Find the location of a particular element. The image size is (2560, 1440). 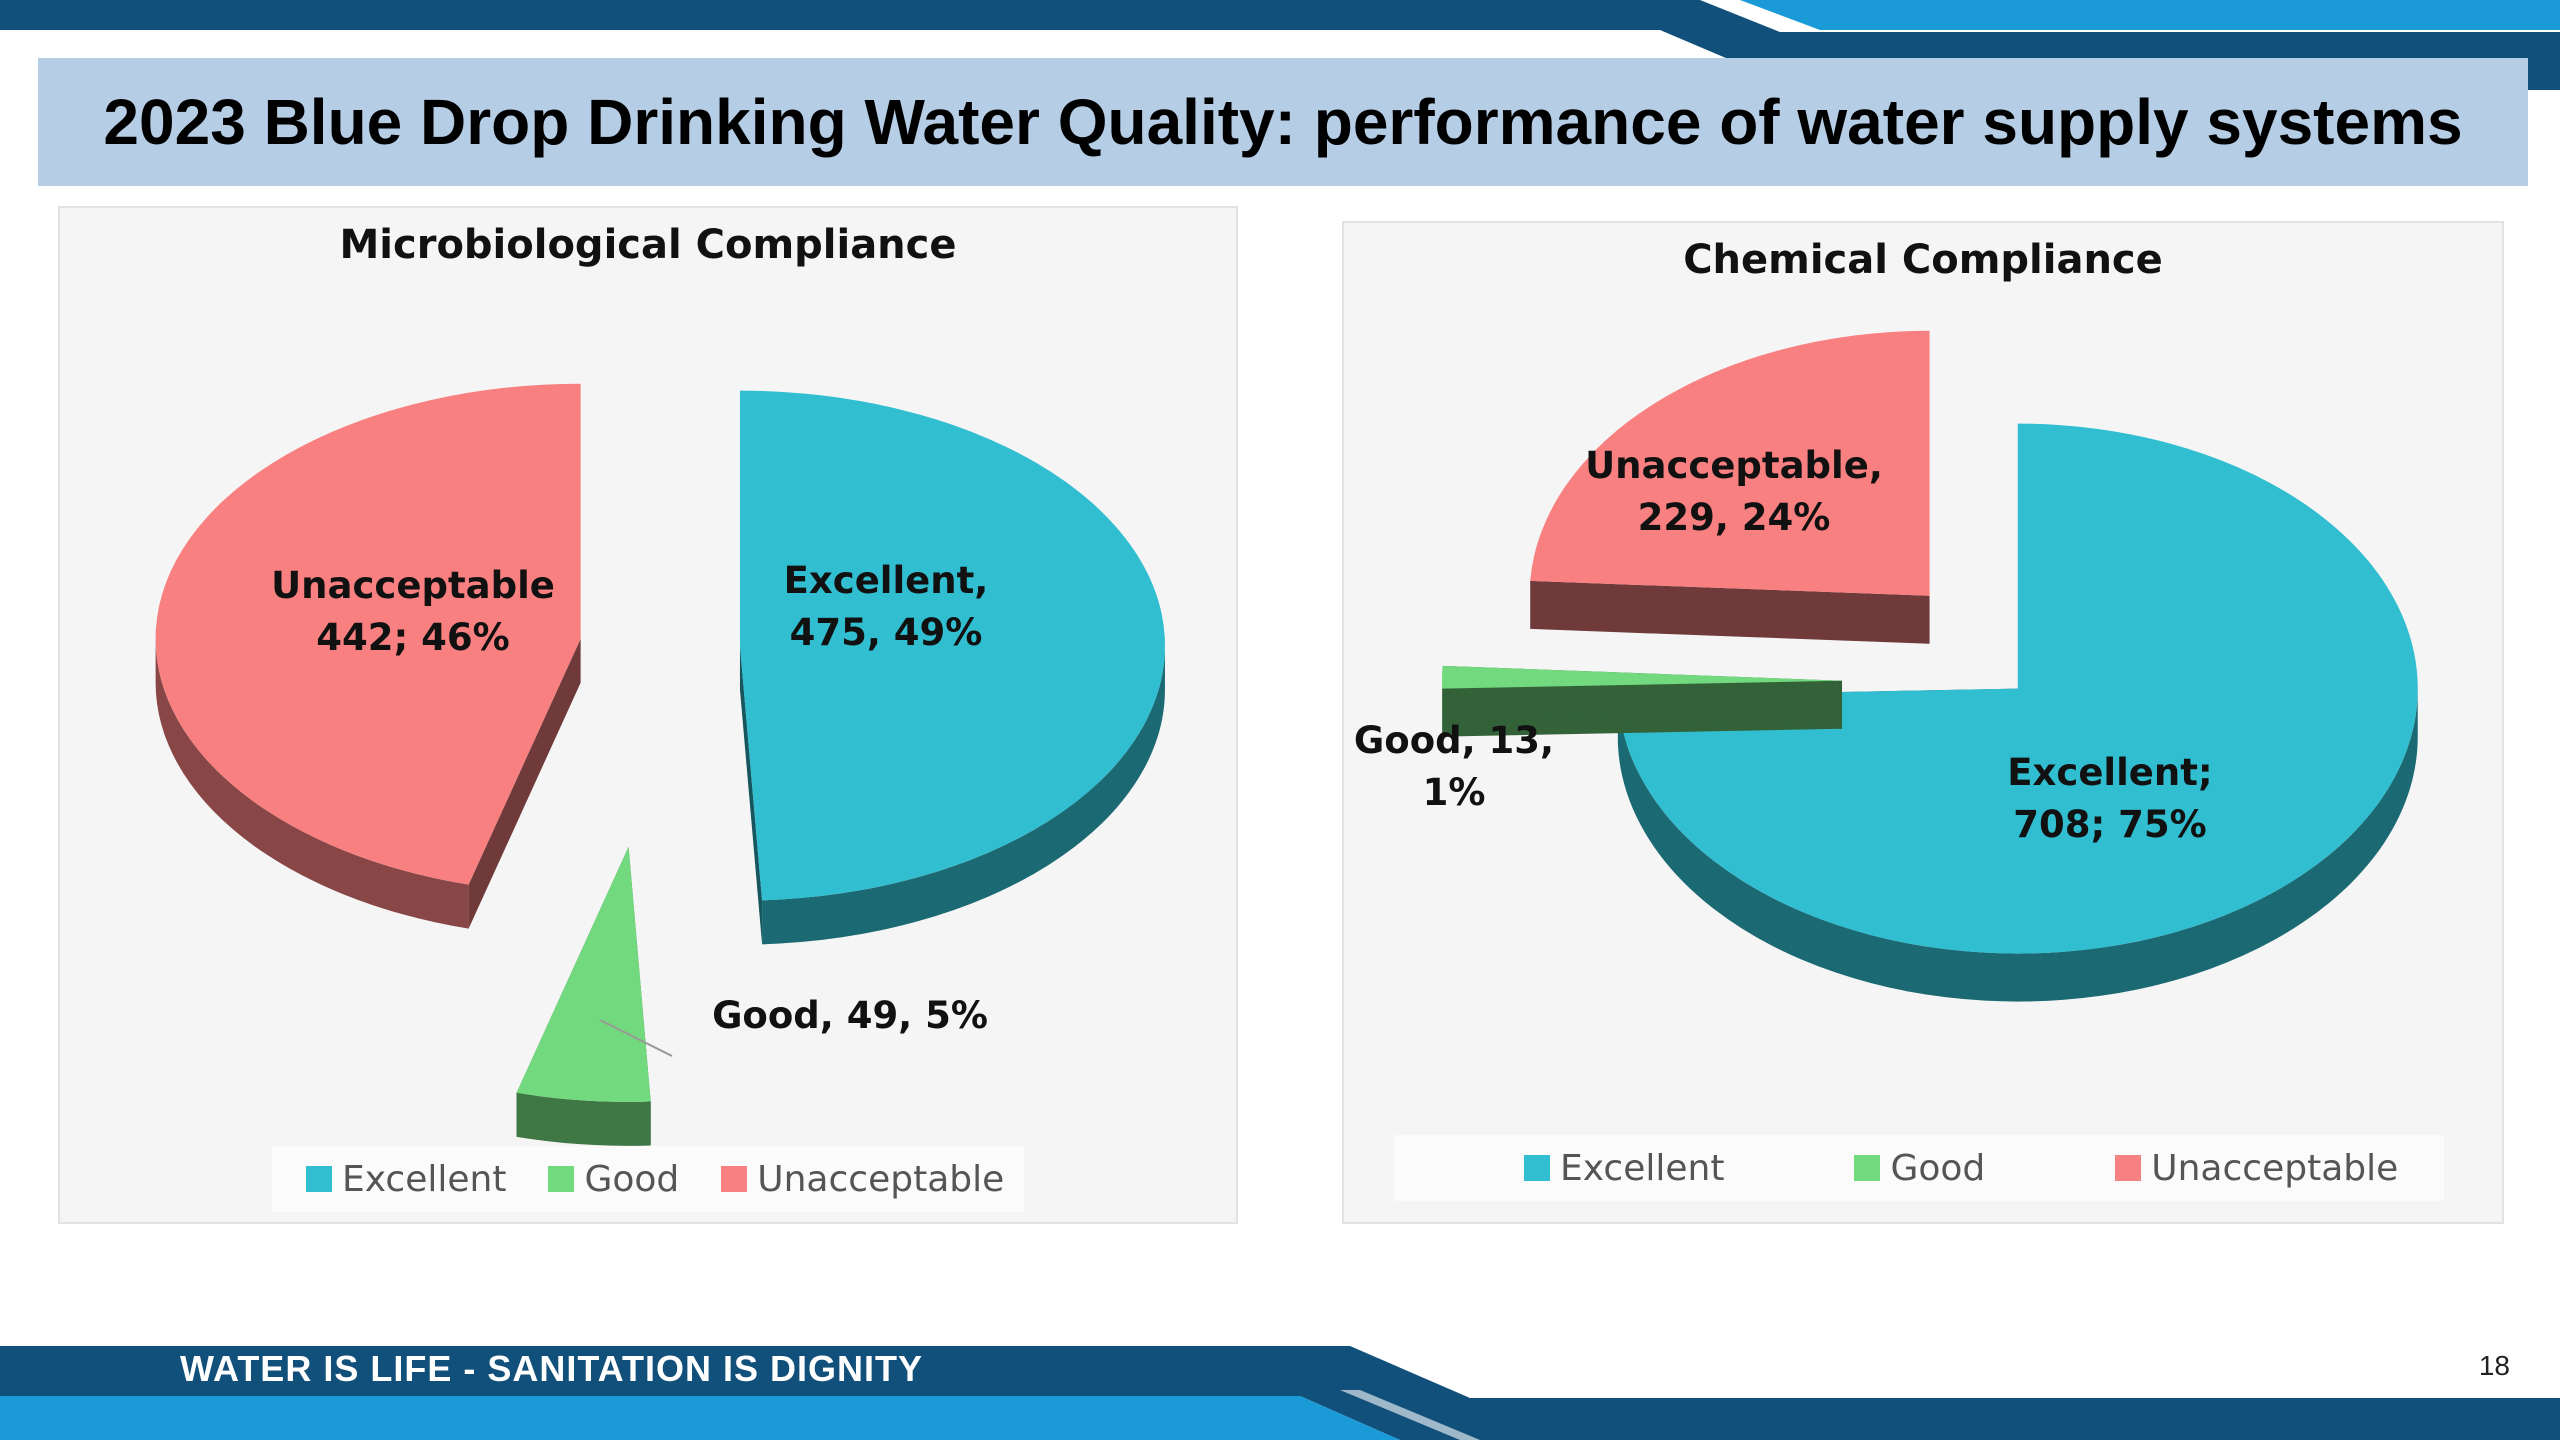

page-number: 18 is located at coordinates (2494, 1365).